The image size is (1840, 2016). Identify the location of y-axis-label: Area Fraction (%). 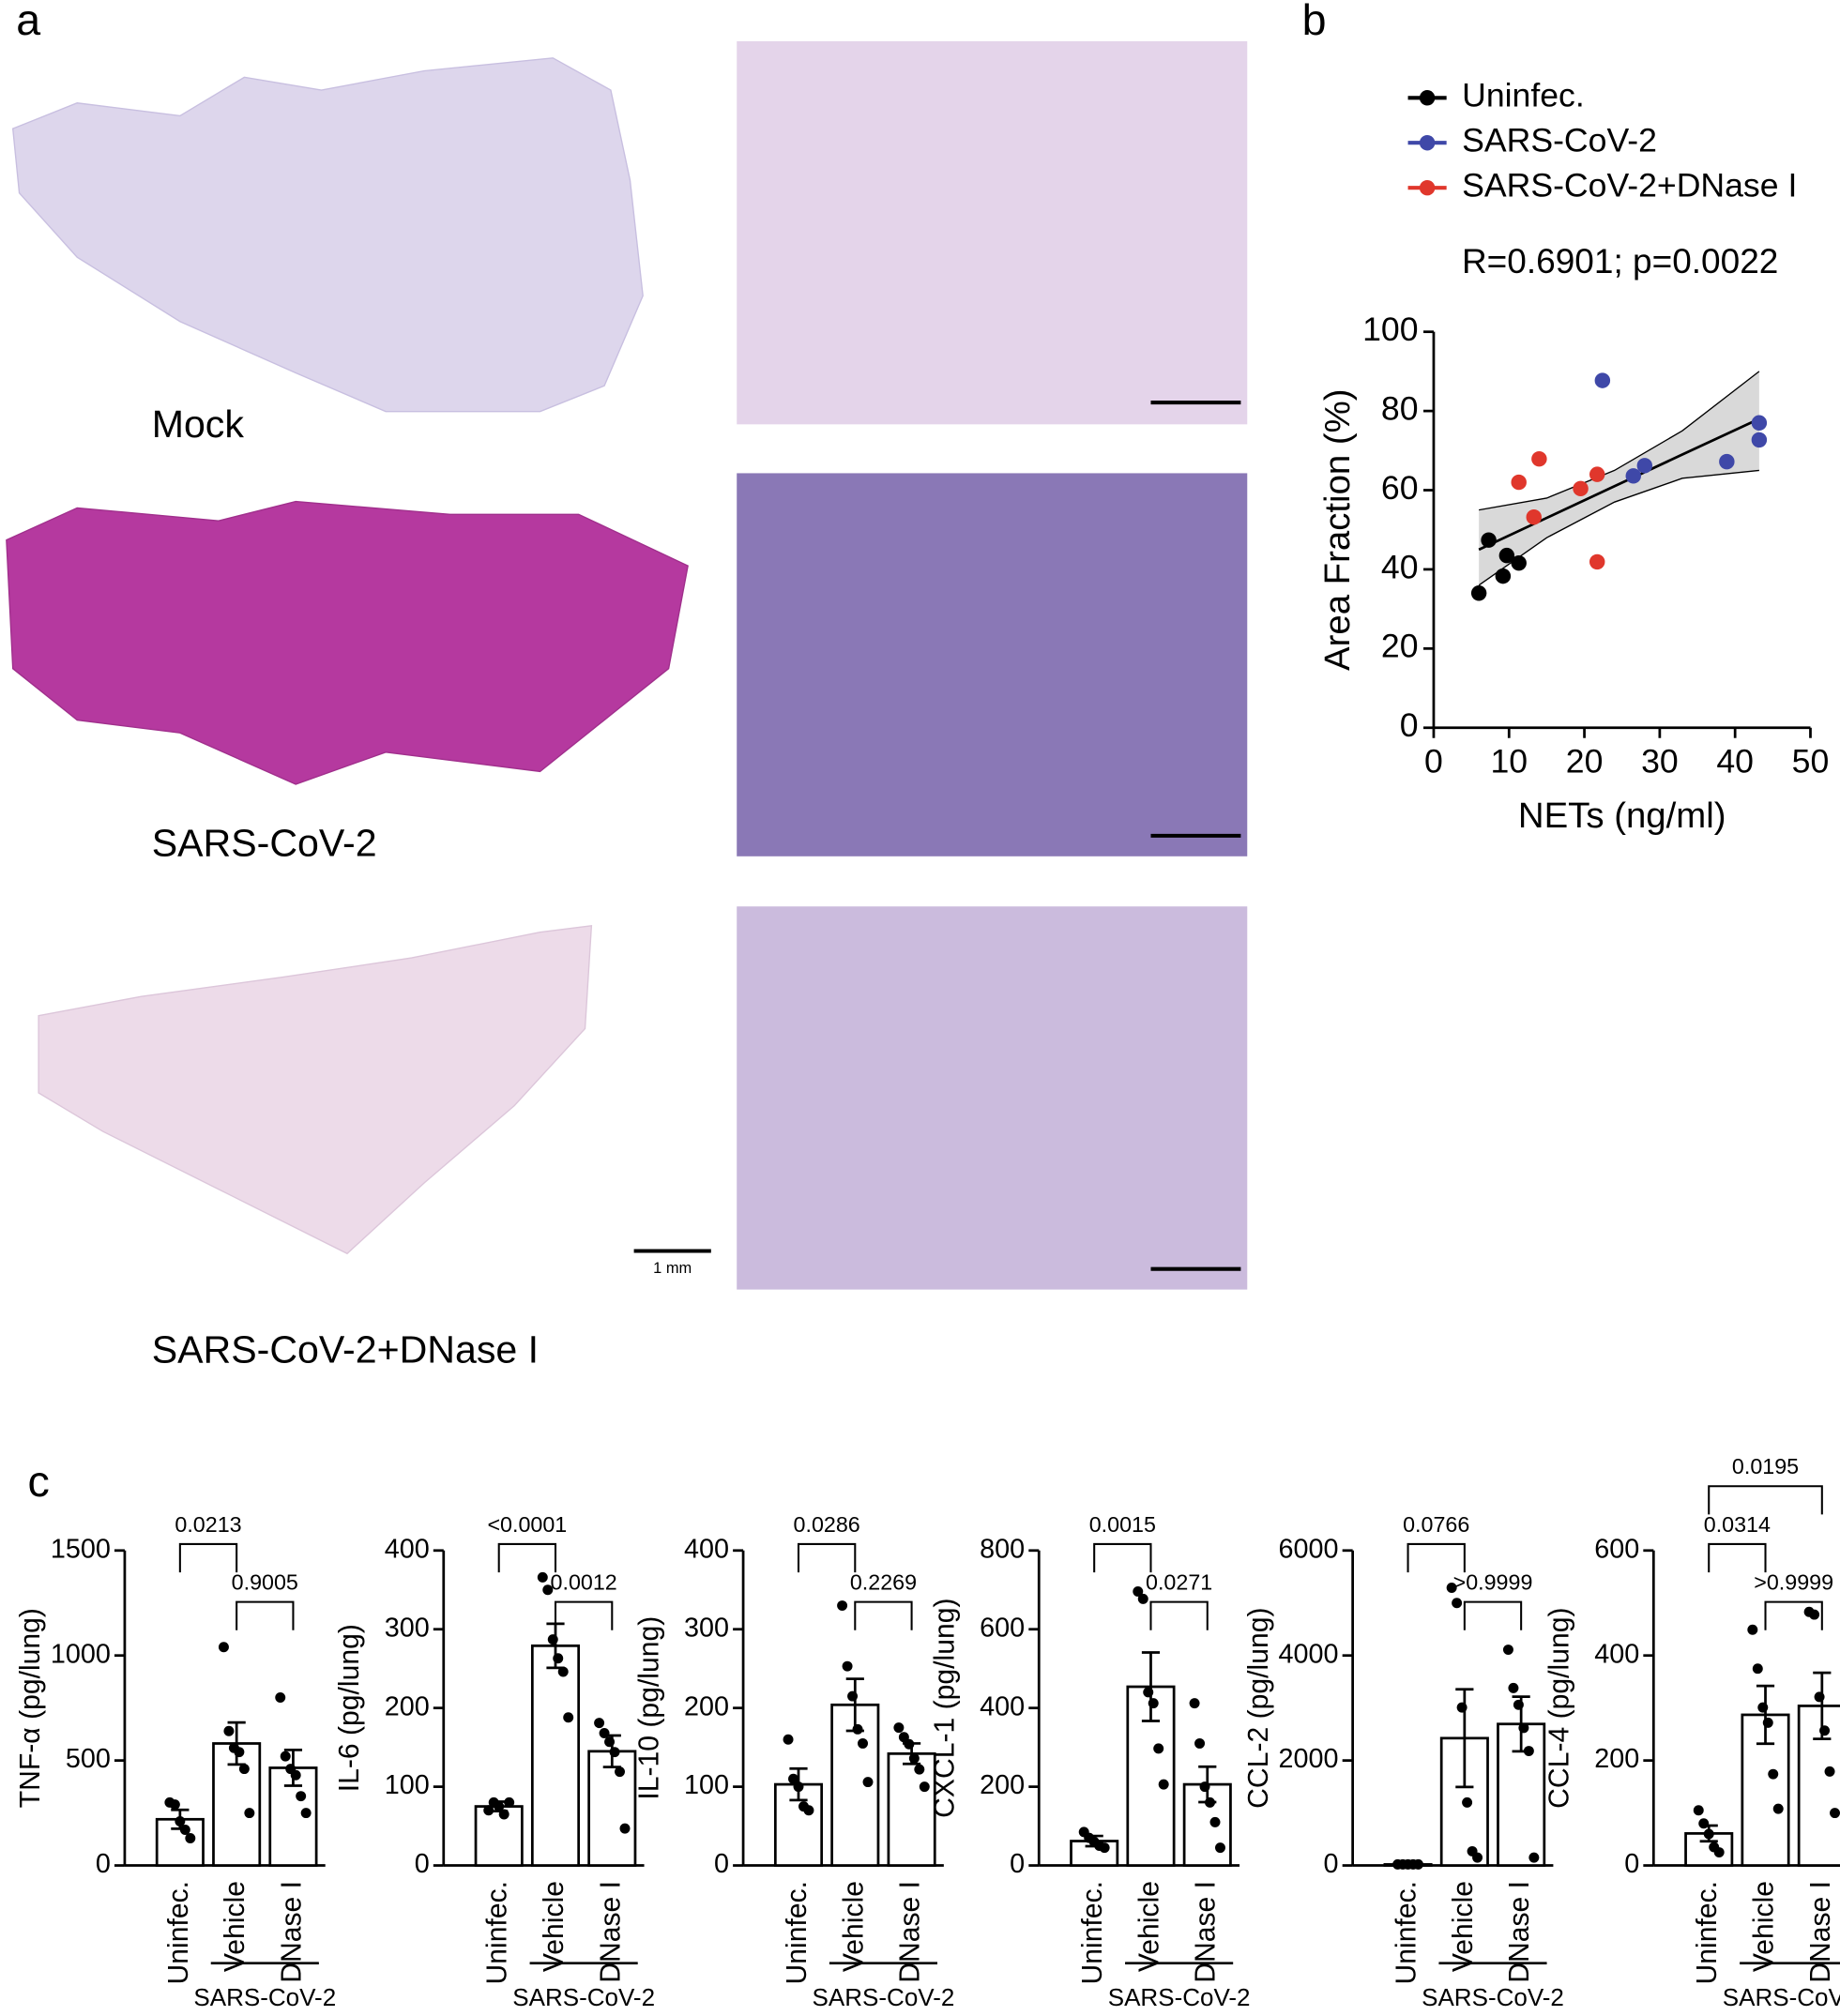
(1337, 529).